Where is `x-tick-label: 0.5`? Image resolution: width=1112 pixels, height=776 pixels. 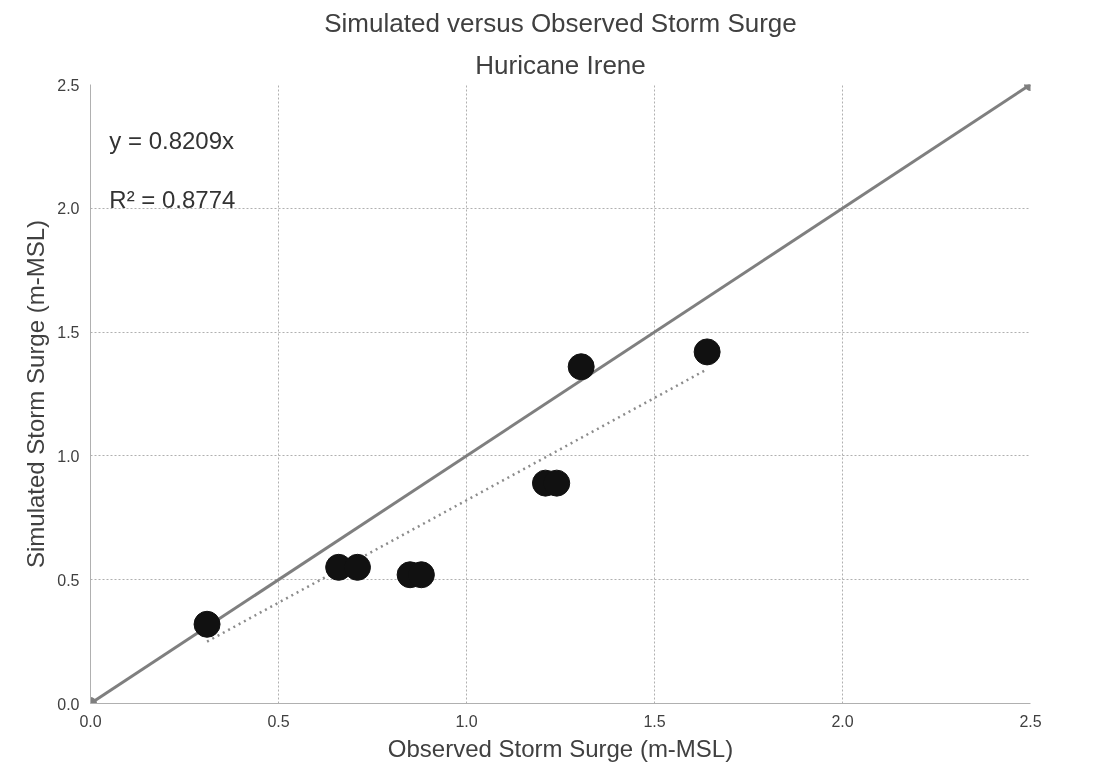
x-tick-label: 0.5 is located at coordinates (278, 721).